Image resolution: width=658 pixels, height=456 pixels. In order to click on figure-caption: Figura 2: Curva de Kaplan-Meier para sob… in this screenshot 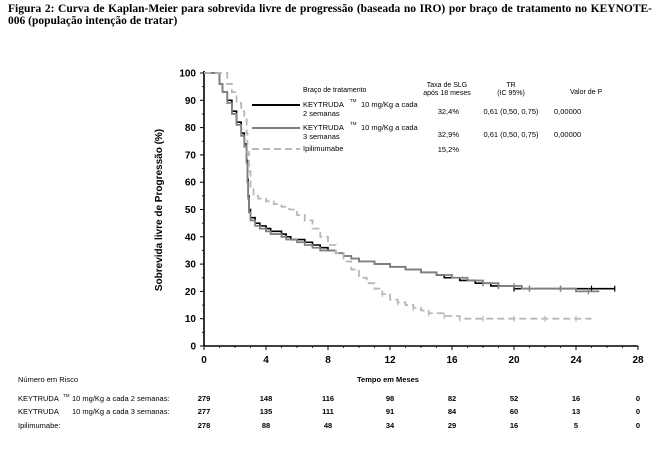, I will do `click(330, 15)`.